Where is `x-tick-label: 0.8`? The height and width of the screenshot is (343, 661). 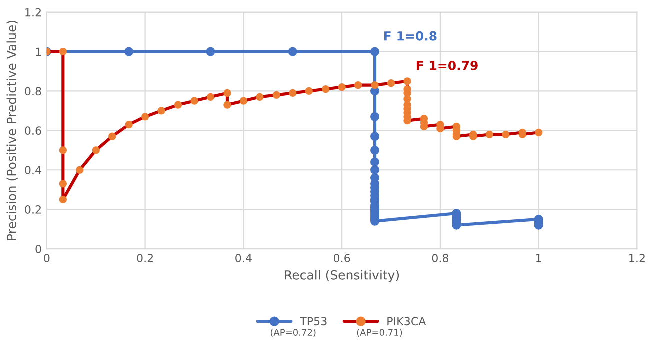
x-tick-label: 0.8 is located at coordinates (440, 258).